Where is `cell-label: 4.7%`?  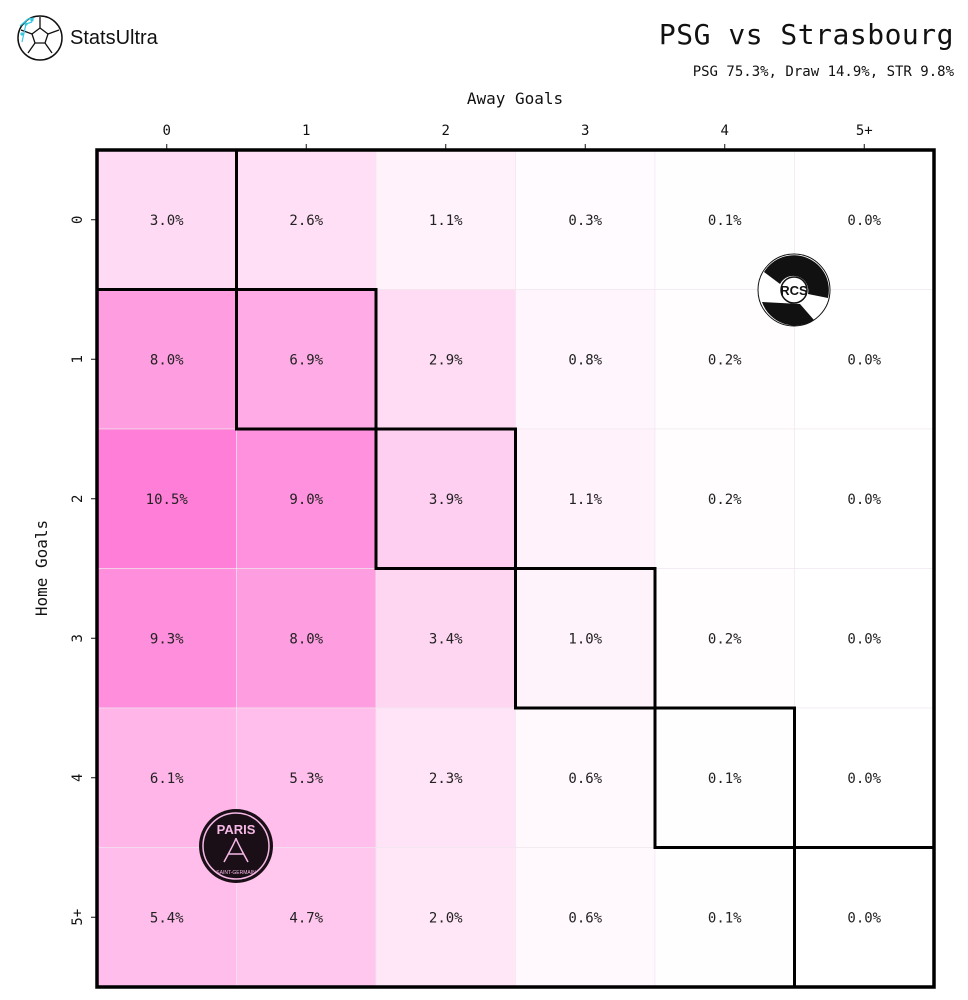 cell-label: 4.7% is located at coordinates (306, 918).